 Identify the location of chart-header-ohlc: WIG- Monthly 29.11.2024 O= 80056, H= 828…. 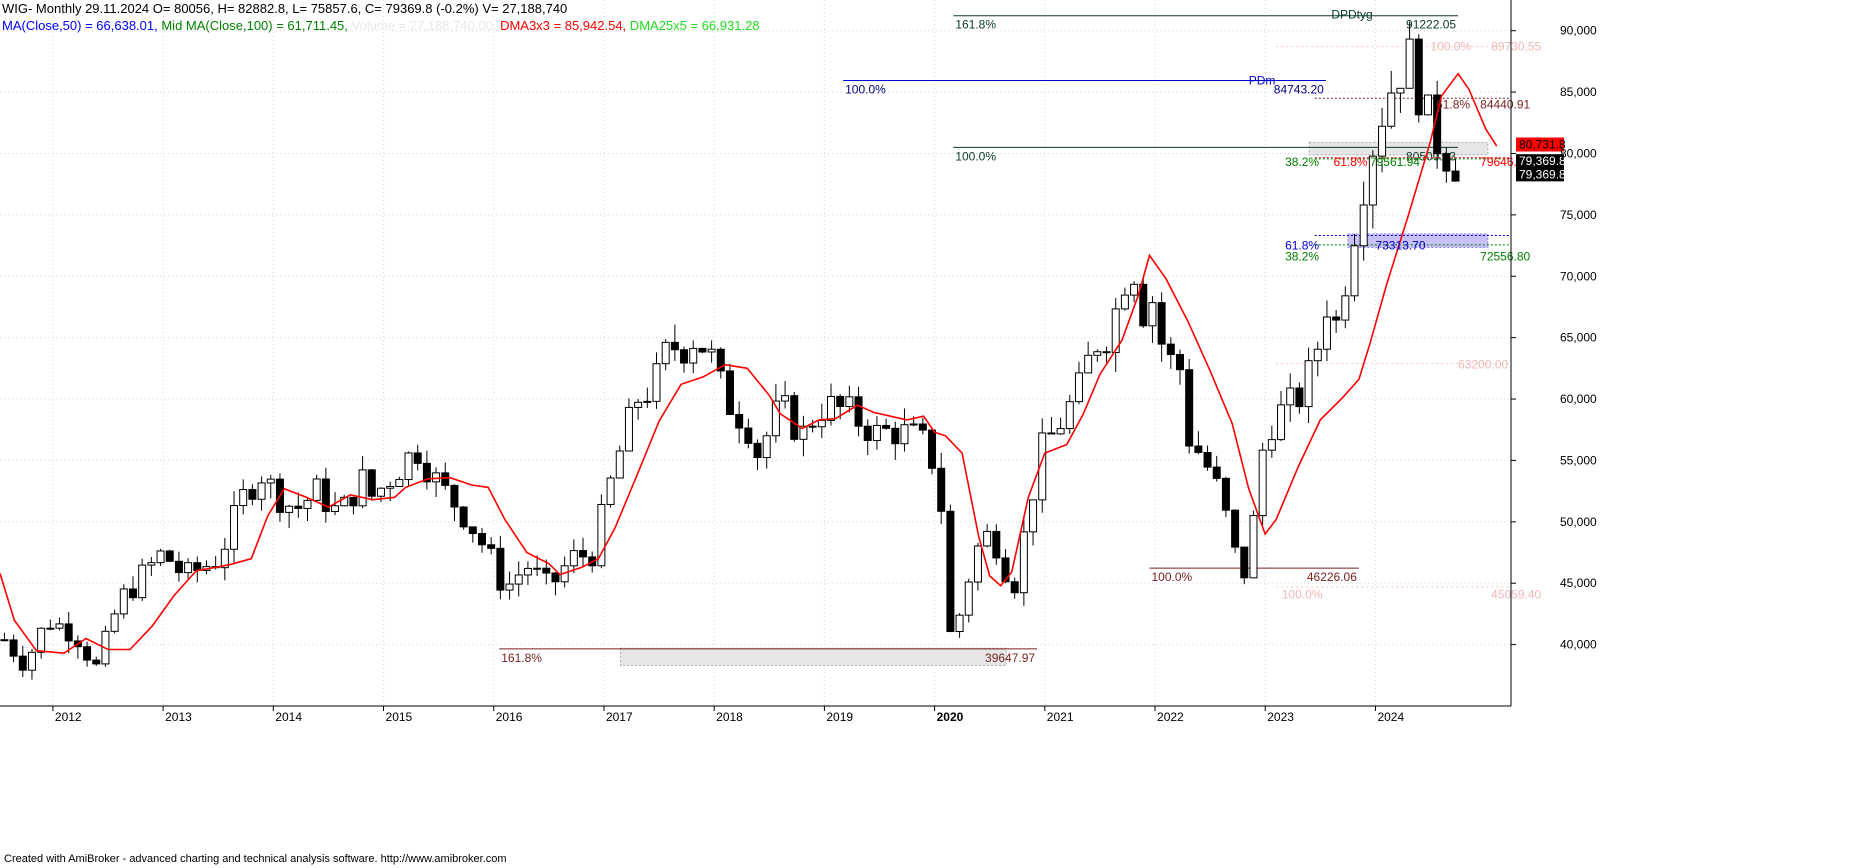
(284, 8).